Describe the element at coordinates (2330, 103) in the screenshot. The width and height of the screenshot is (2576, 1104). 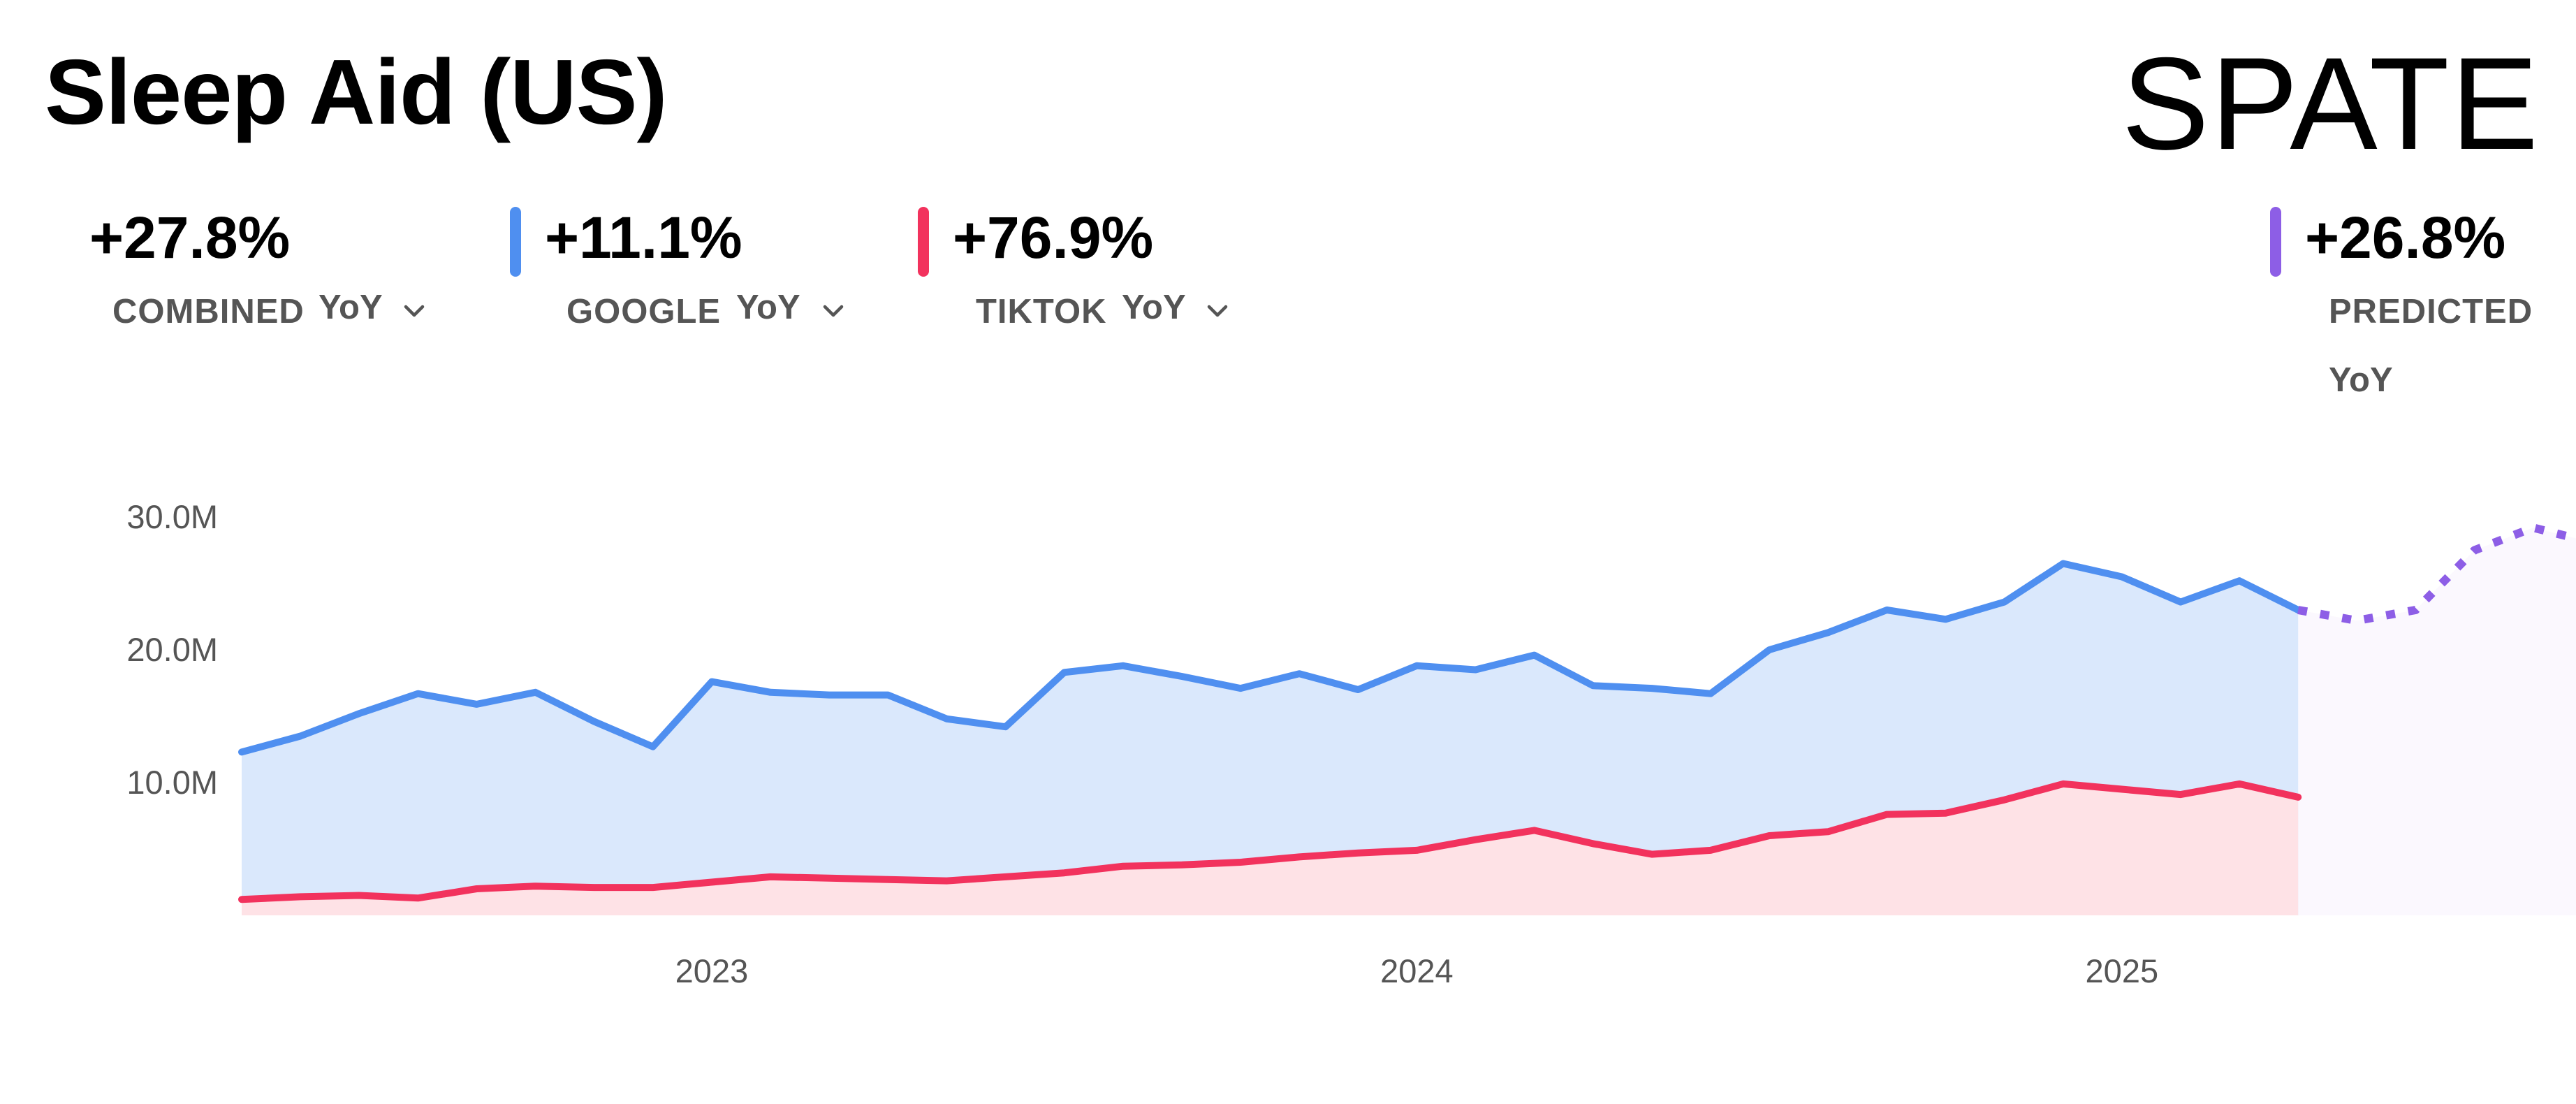
I see `brand-logo: SPATE` at that location.